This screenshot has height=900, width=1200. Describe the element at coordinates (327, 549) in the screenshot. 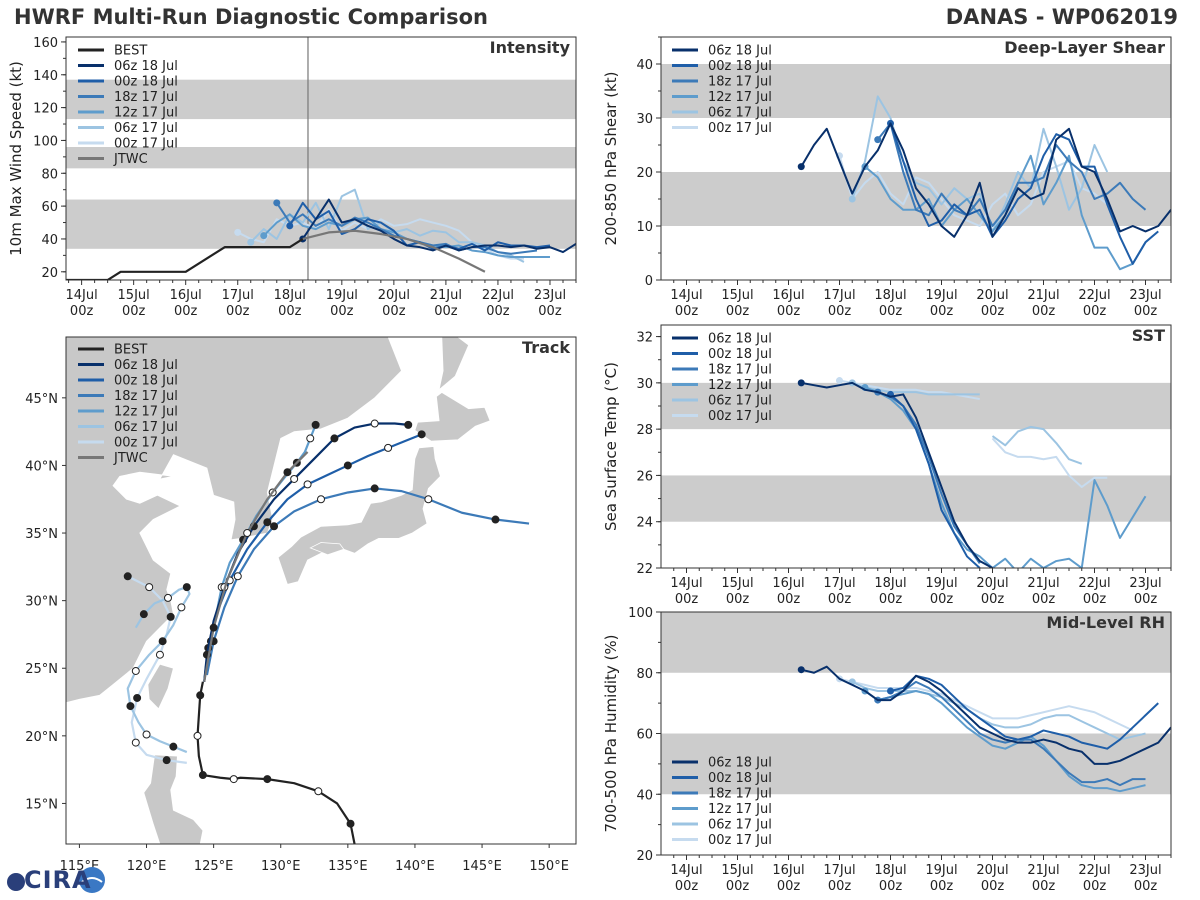

I see `land-shikoku` at that location.